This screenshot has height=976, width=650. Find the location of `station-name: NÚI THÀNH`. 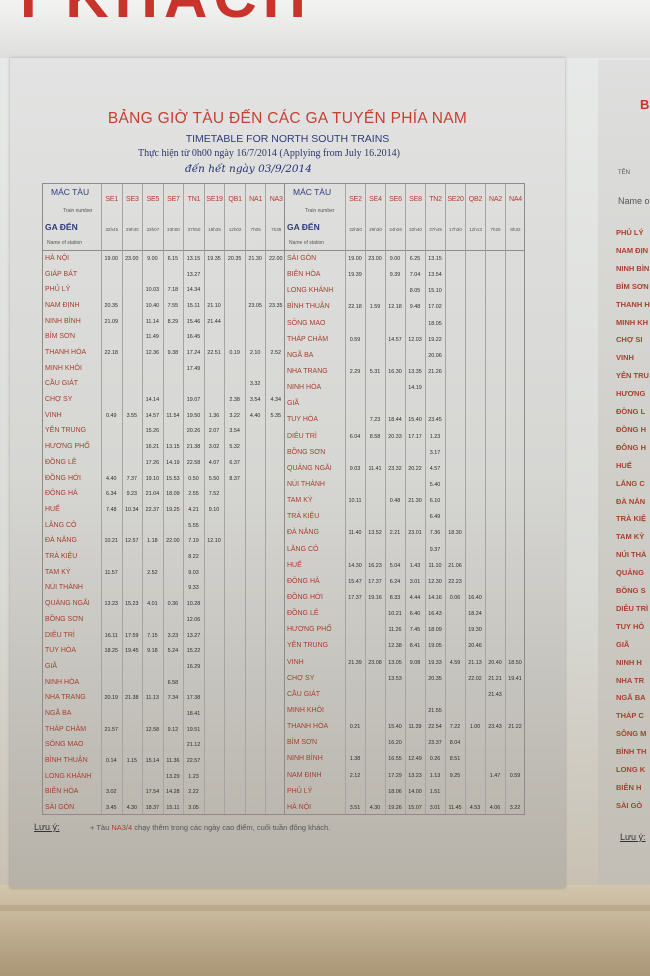

station-name: NÚI THÀNH is located at coordinates (306, 485).